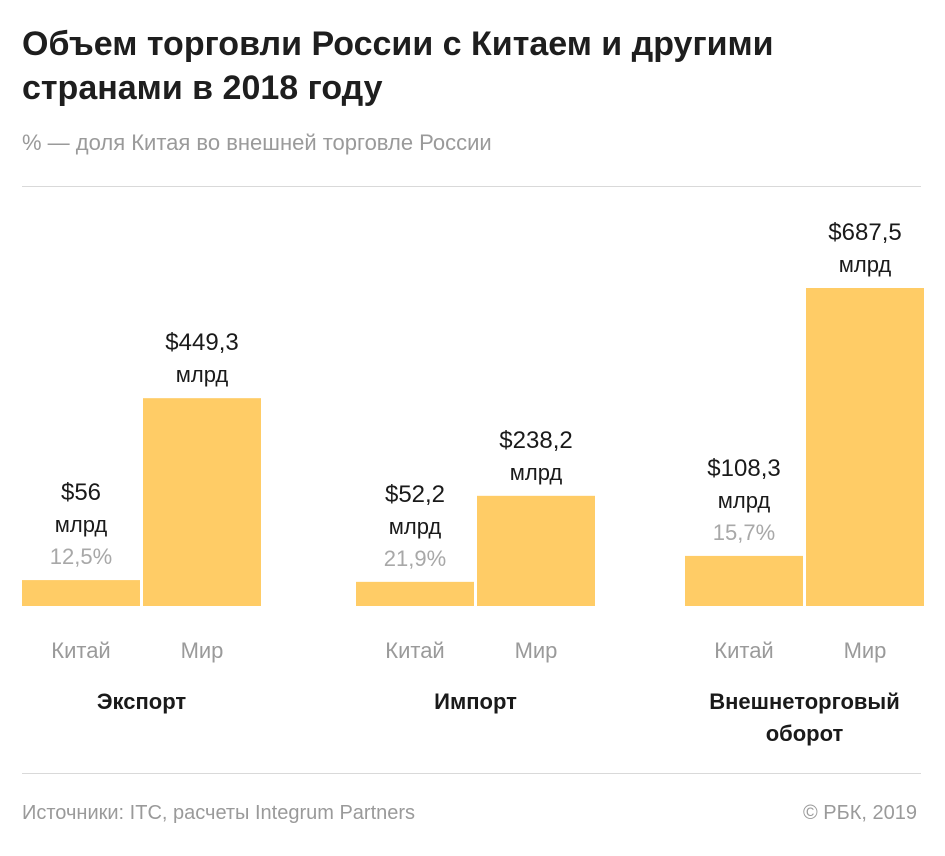 This screenshot has width=945, height=856. I want to click on group-label: оборот, so click(805, 733).